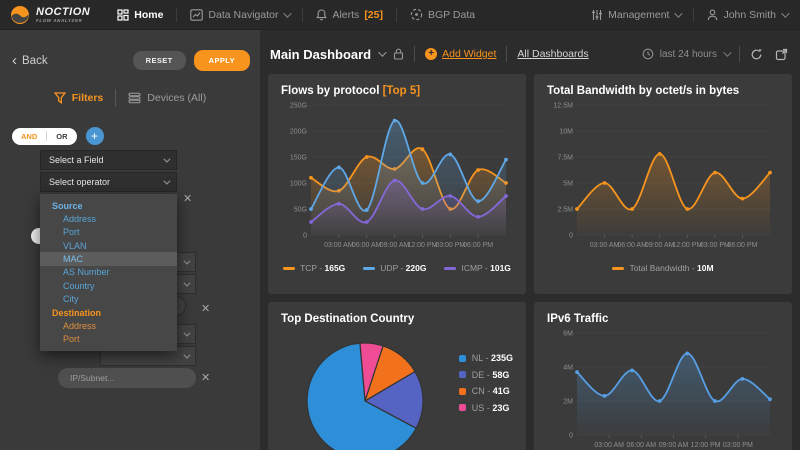  What do you see at coordinates (485, 391) in the screenshot?
I see `legend-item-cn: CN - 41G` at bounding box center [485, 391].